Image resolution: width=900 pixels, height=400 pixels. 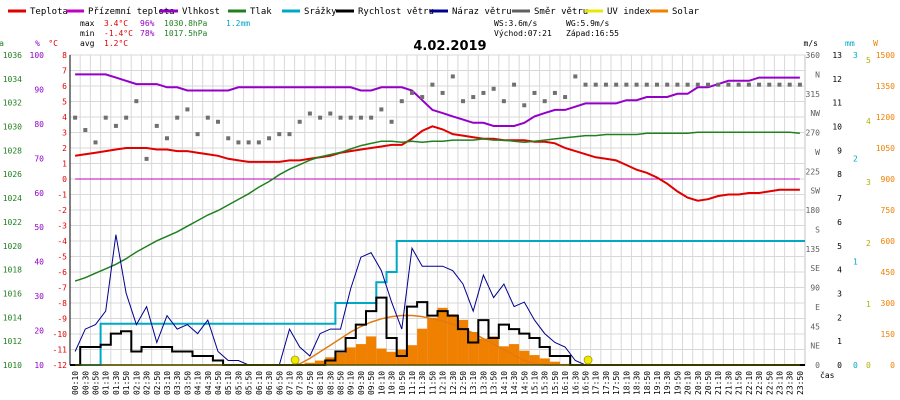 I want to click on solar-axis-tick: 900, so click(x=888, y=179).